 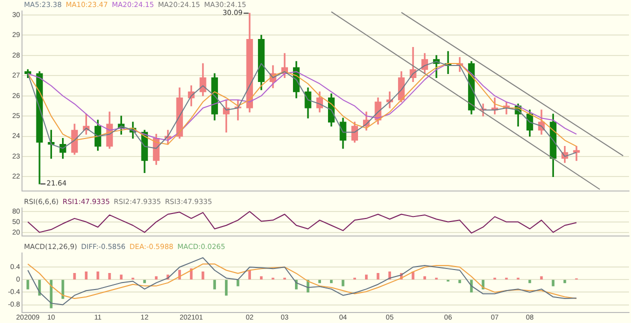 I want to click on candlestick, so click(x=576, y=153).